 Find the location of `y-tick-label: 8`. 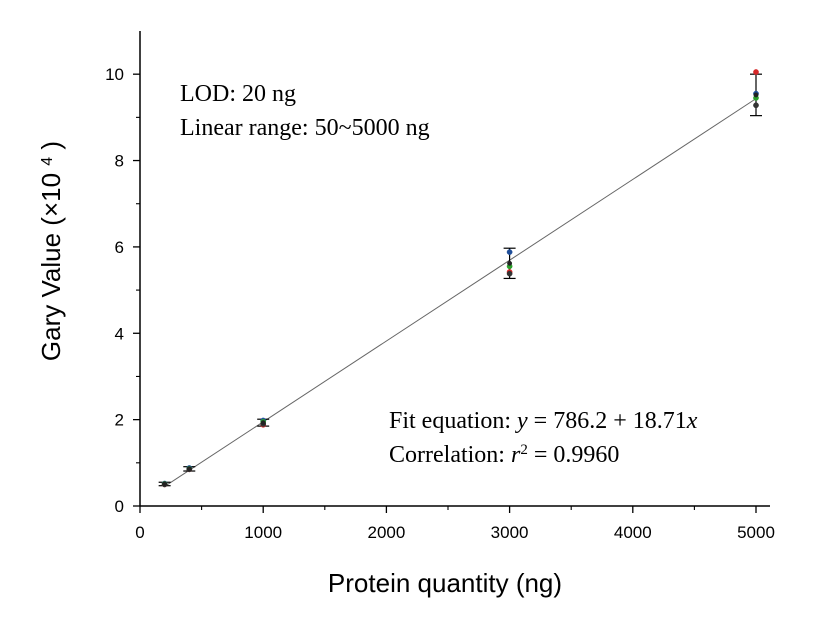

y-tick-label: 8 is located at coordinates (119, 161).